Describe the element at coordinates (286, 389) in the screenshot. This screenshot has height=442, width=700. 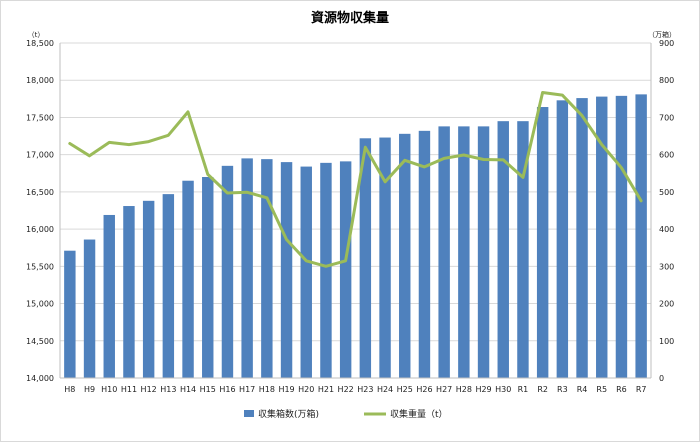
I see `x-axis-tick-label: H19` at that location.